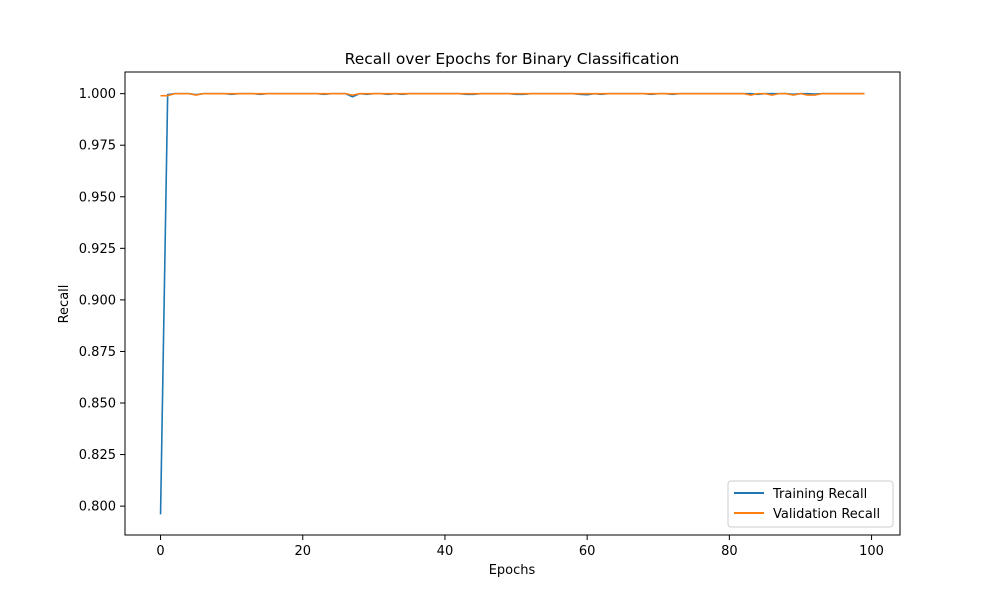  I want to click on y-tick-label: 1.000, so click(97, 94).